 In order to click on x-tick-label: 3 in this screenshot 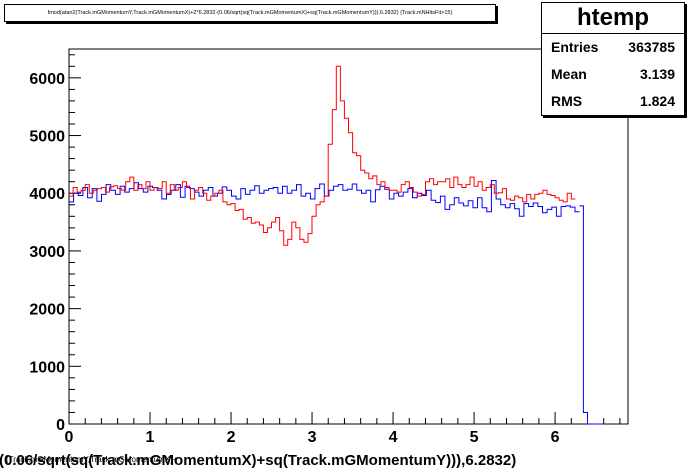, I will do `click(312, 437)`.